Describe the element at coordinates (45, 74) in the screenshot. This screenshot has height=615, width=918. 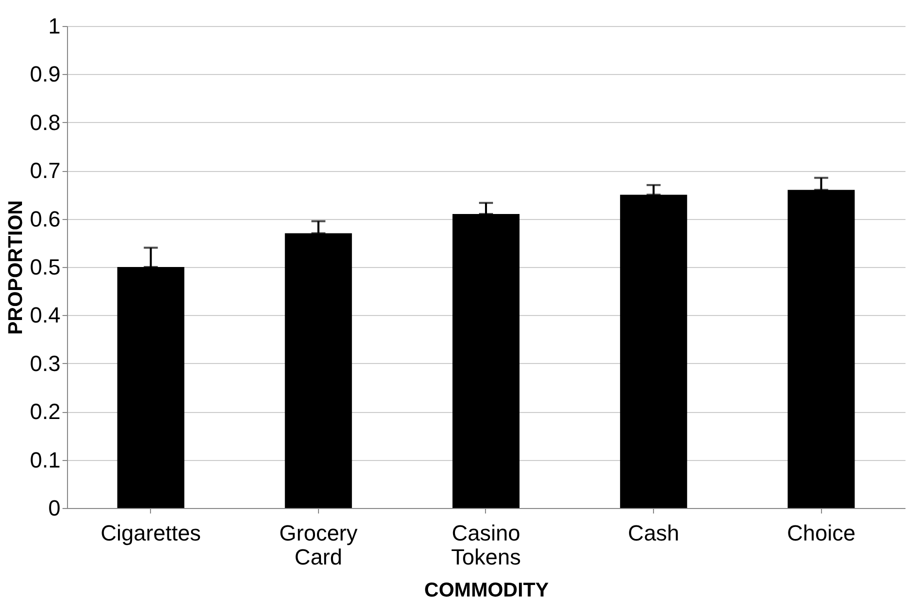
I see `y-tick-label: 0.9` at that location.